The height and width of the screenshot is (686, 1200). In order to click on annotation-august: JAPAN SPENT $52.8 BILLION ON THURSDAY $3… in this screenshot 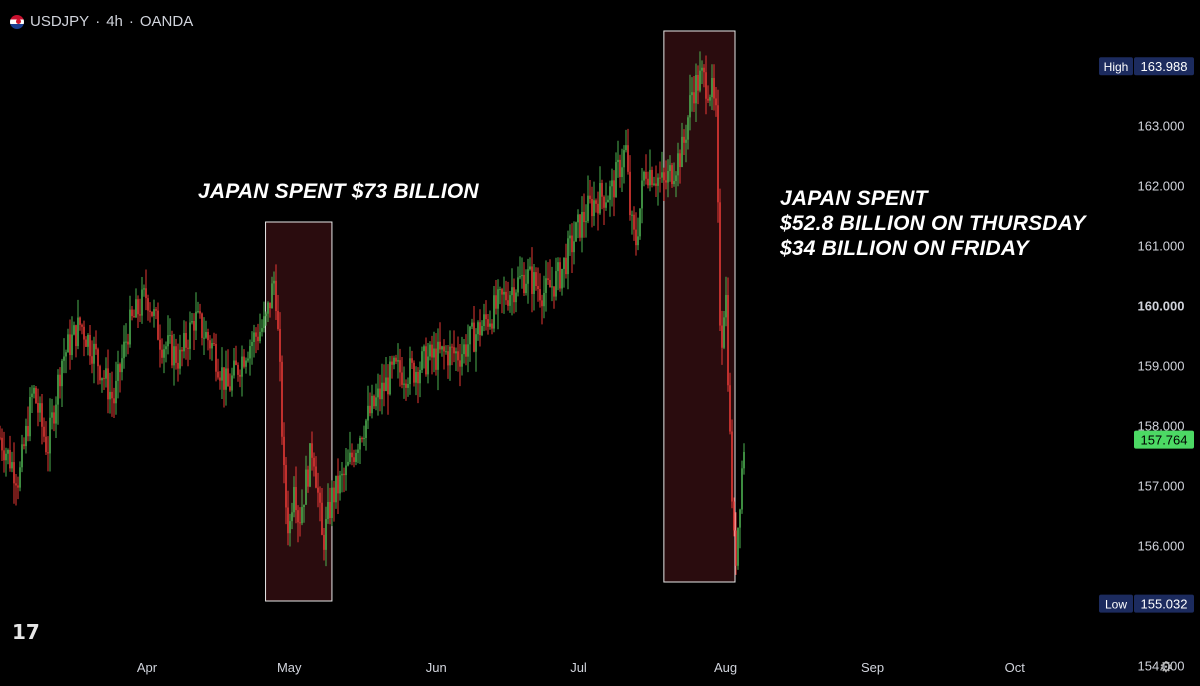, I will do `click(933, 223)`.